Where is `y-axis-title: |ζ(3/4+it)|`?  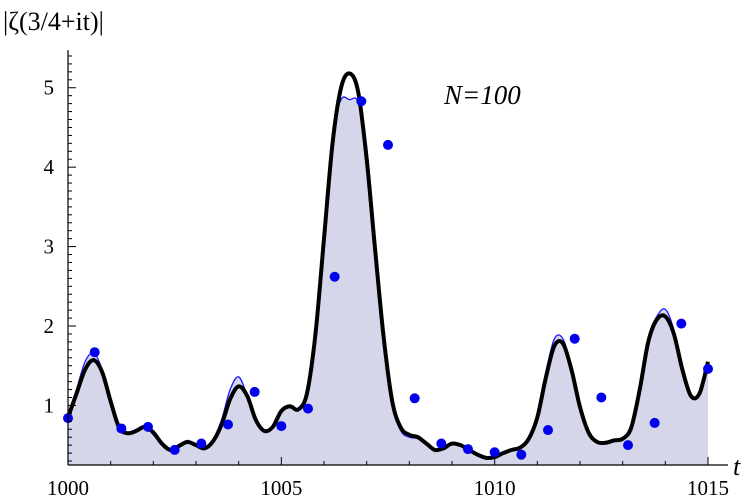 y-axis-title: |ζ(3/4+it)| is located at coordinates (53, 21).